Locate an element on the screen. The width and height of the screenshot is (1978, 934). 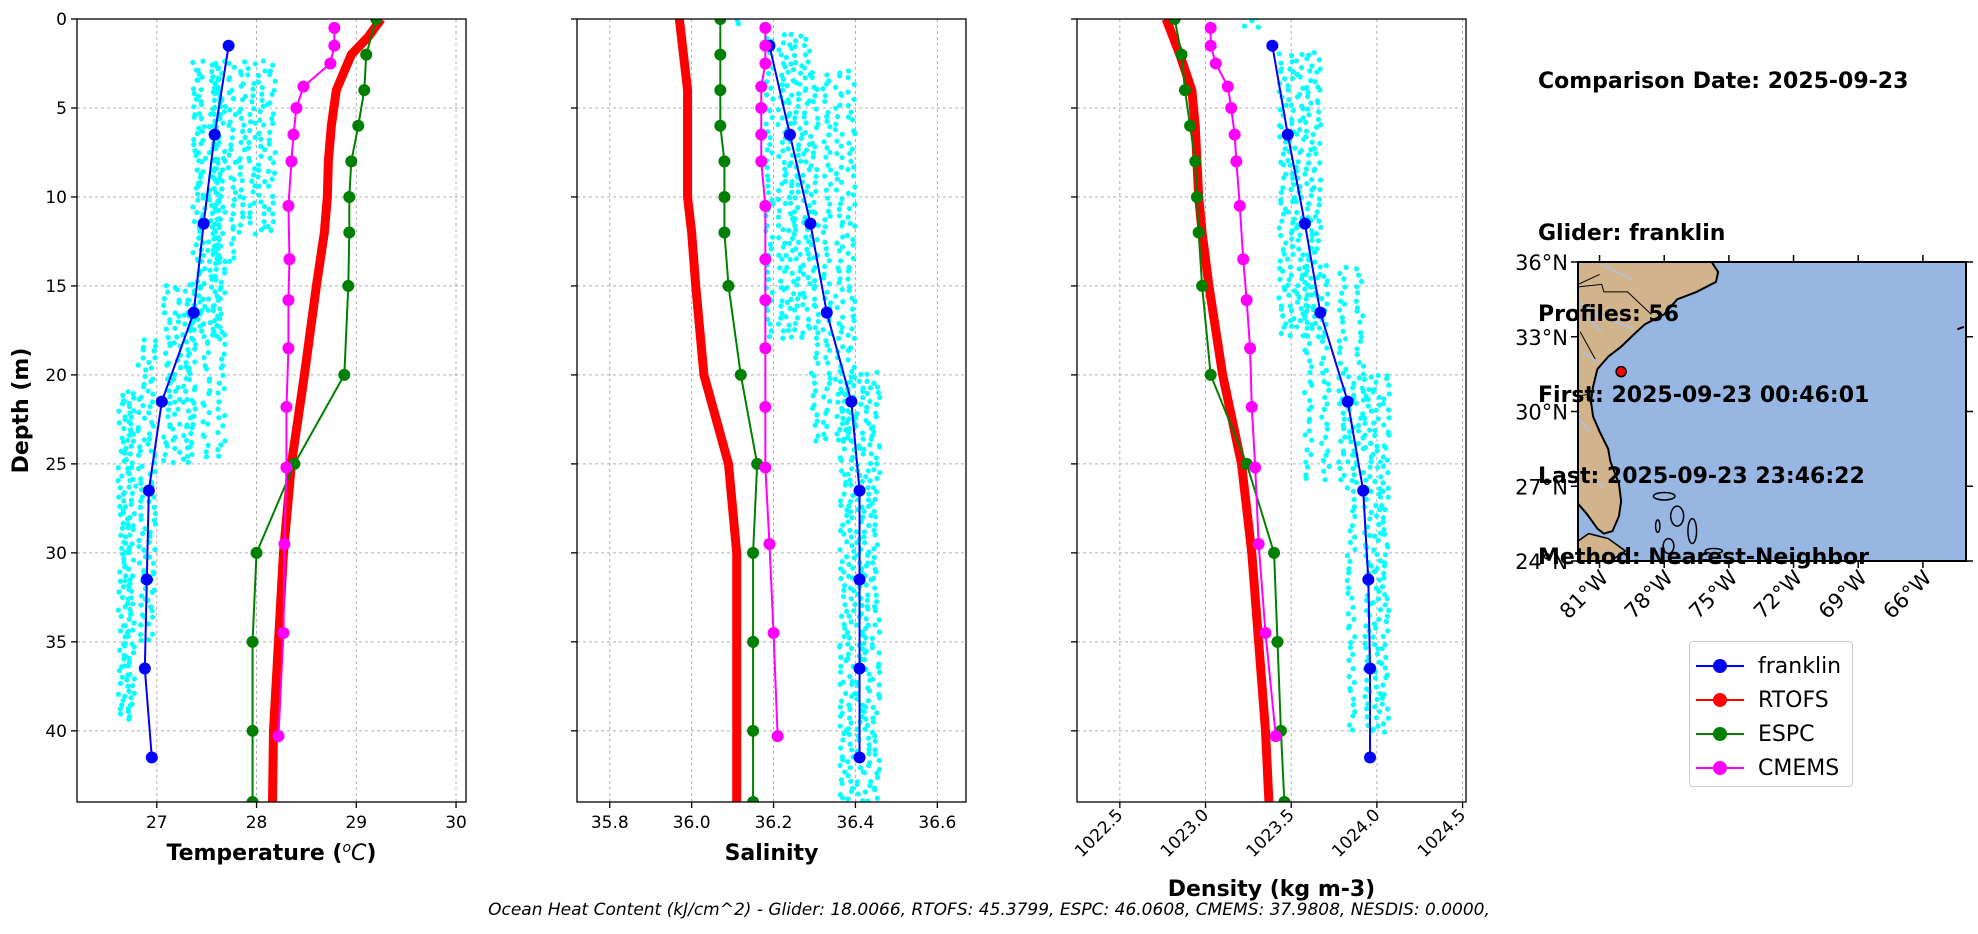
degree-superscript: o is located at coordinates (346, 848).